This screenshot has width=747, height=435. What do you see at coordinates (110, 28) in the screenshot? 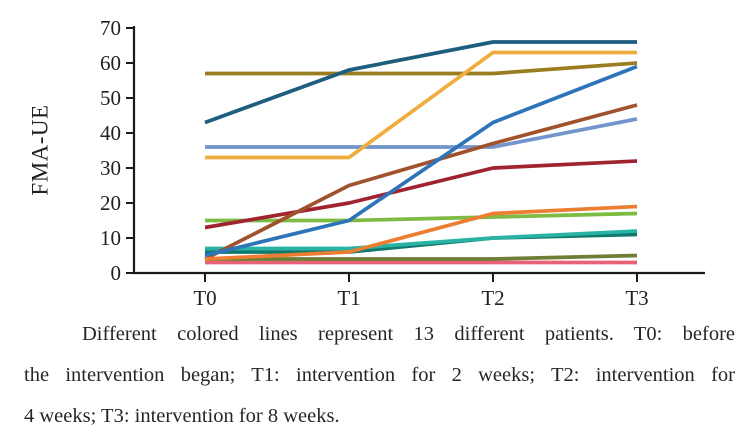
I see `y-tick-label: 70` at bounding box center [110, 28].